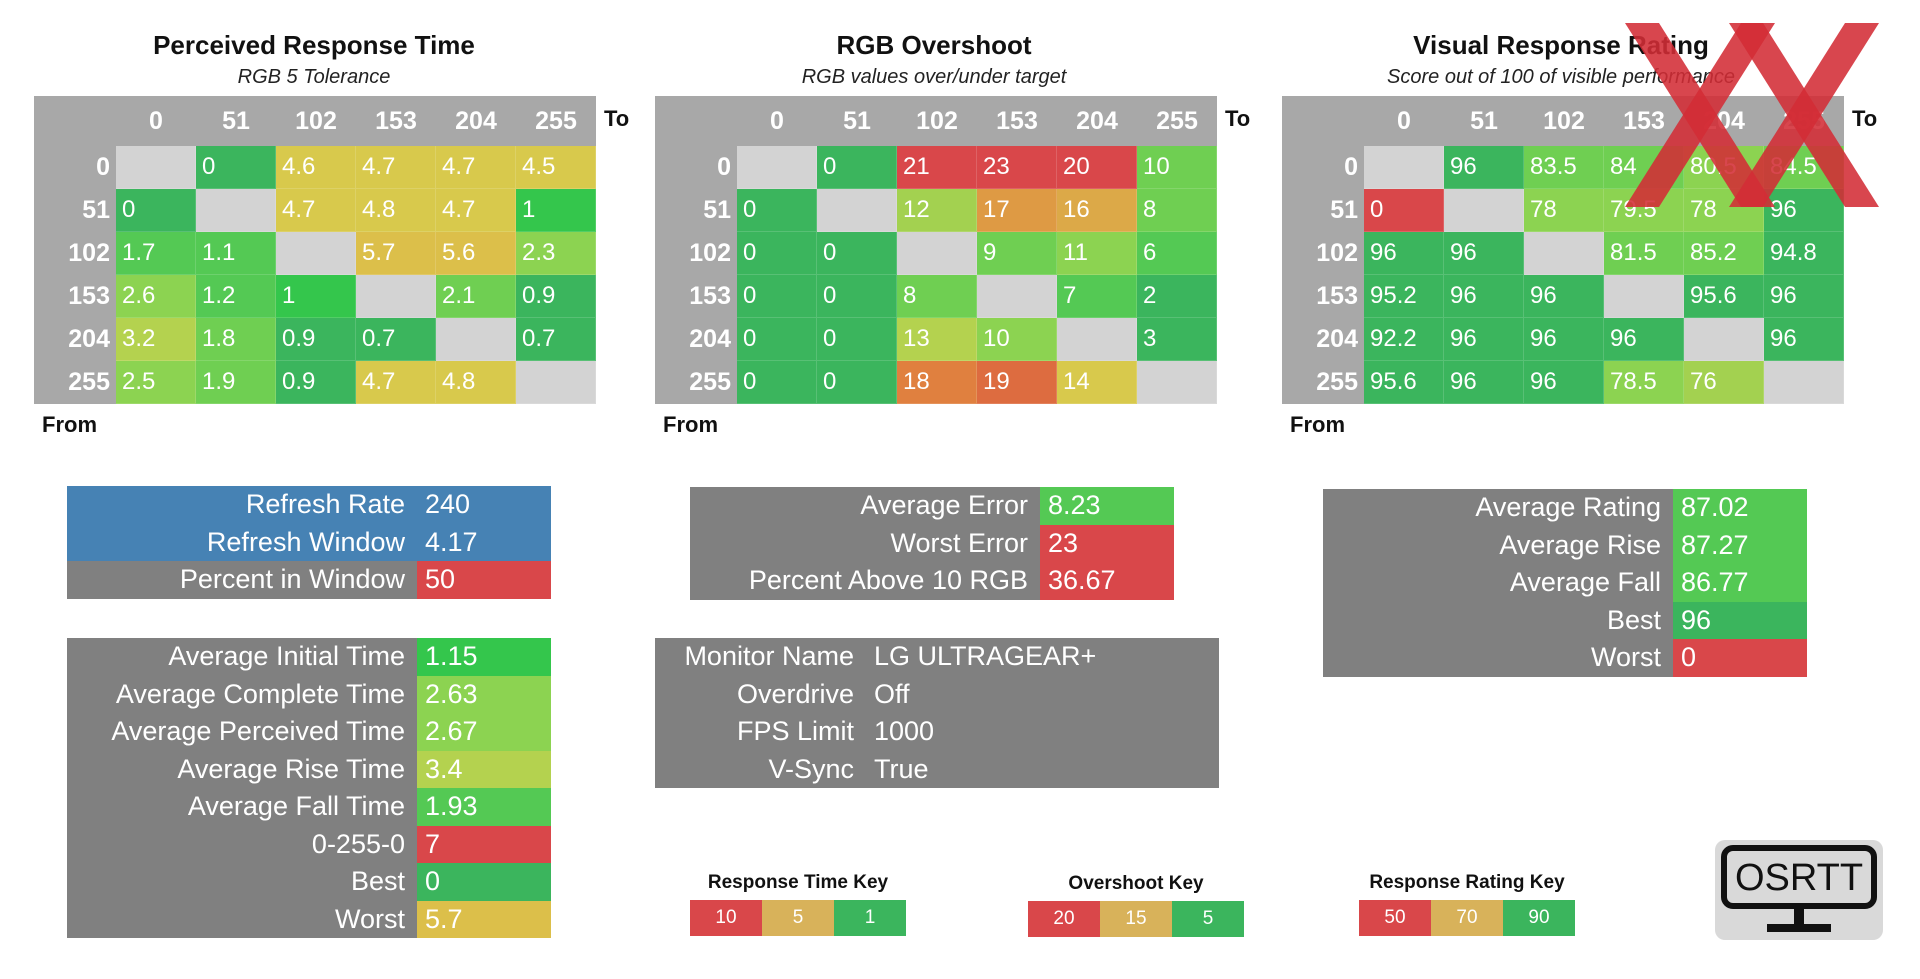 Image resolution: width=1920 pixels, height=979 pixels. I want to click on stat-label: Average Perceived Time, so click(258, 731).